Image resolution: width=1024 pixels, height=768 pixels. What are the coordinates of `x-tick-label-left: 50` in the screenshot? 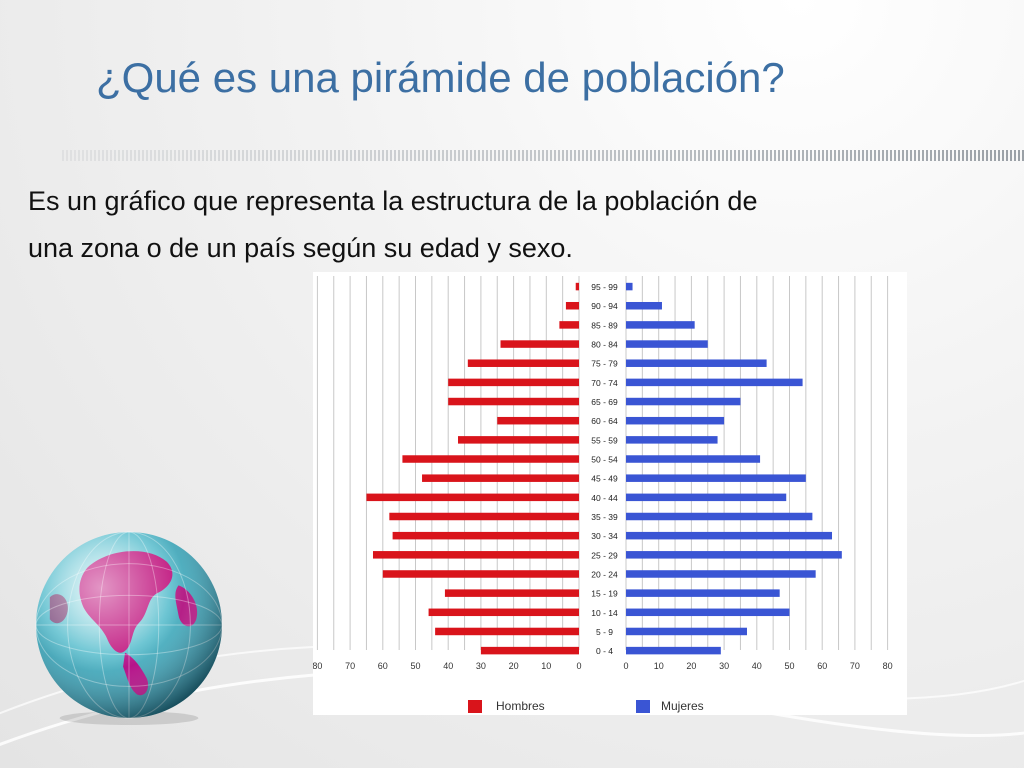 It's located at (415, 666).